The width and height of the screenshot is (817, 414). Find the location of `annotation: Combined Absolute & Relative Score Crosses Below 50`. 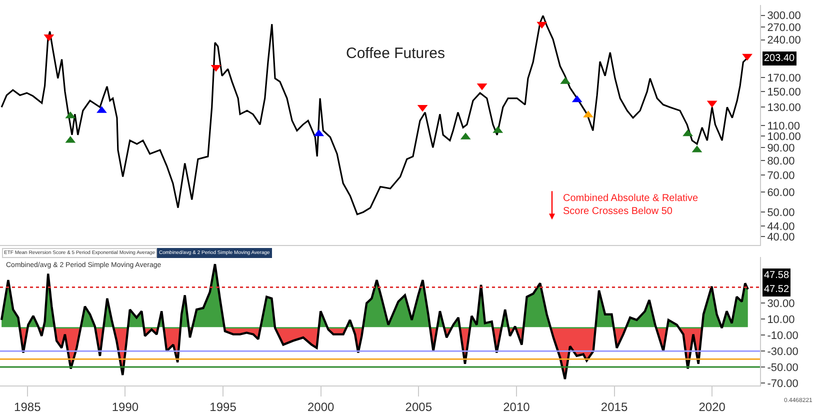

annotation: Combined Absolute & Relative Score Crosses Below 50 is located at coordinates (631, 205).